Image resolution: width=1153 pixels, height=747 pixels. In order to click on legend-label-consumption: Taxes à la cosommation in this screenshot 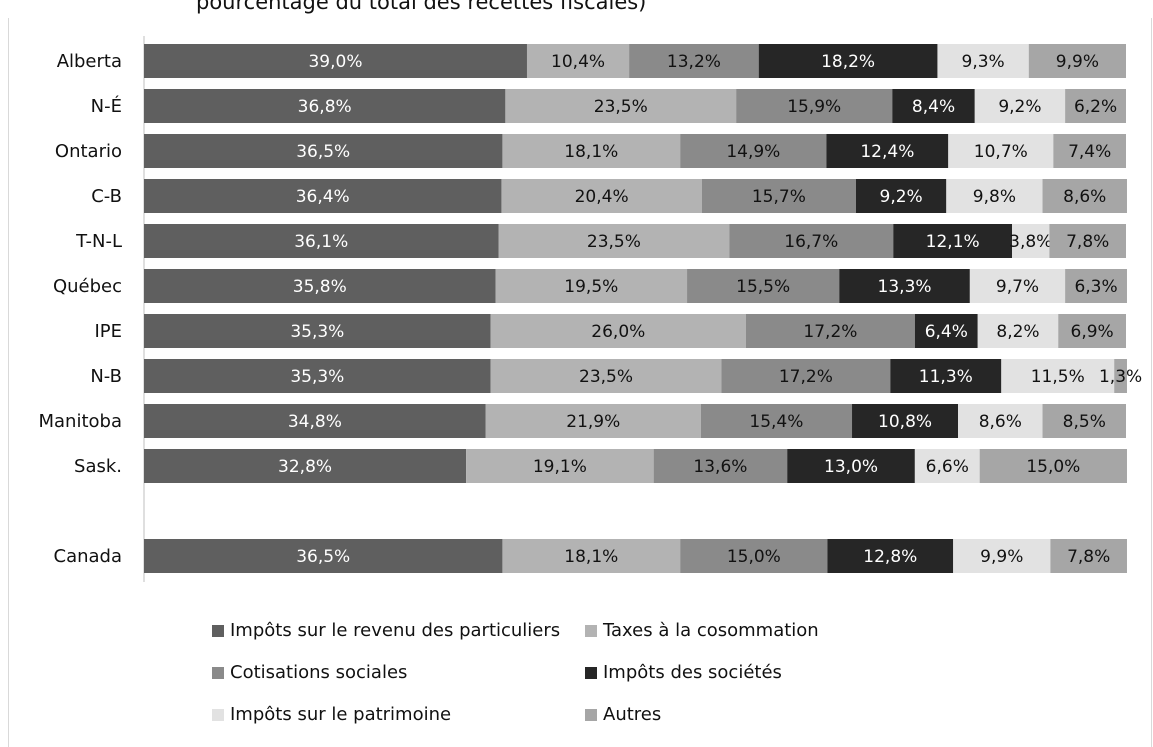, I will do `click(711, 630)`.